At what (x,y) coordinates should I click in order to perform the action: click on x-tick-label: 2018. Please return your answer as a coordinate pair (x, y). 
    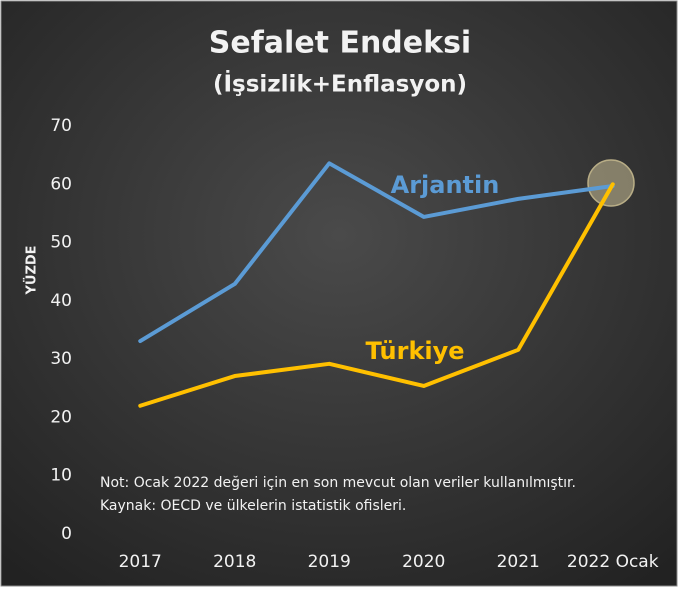
    Looking at the image, I should click on (234, 562).